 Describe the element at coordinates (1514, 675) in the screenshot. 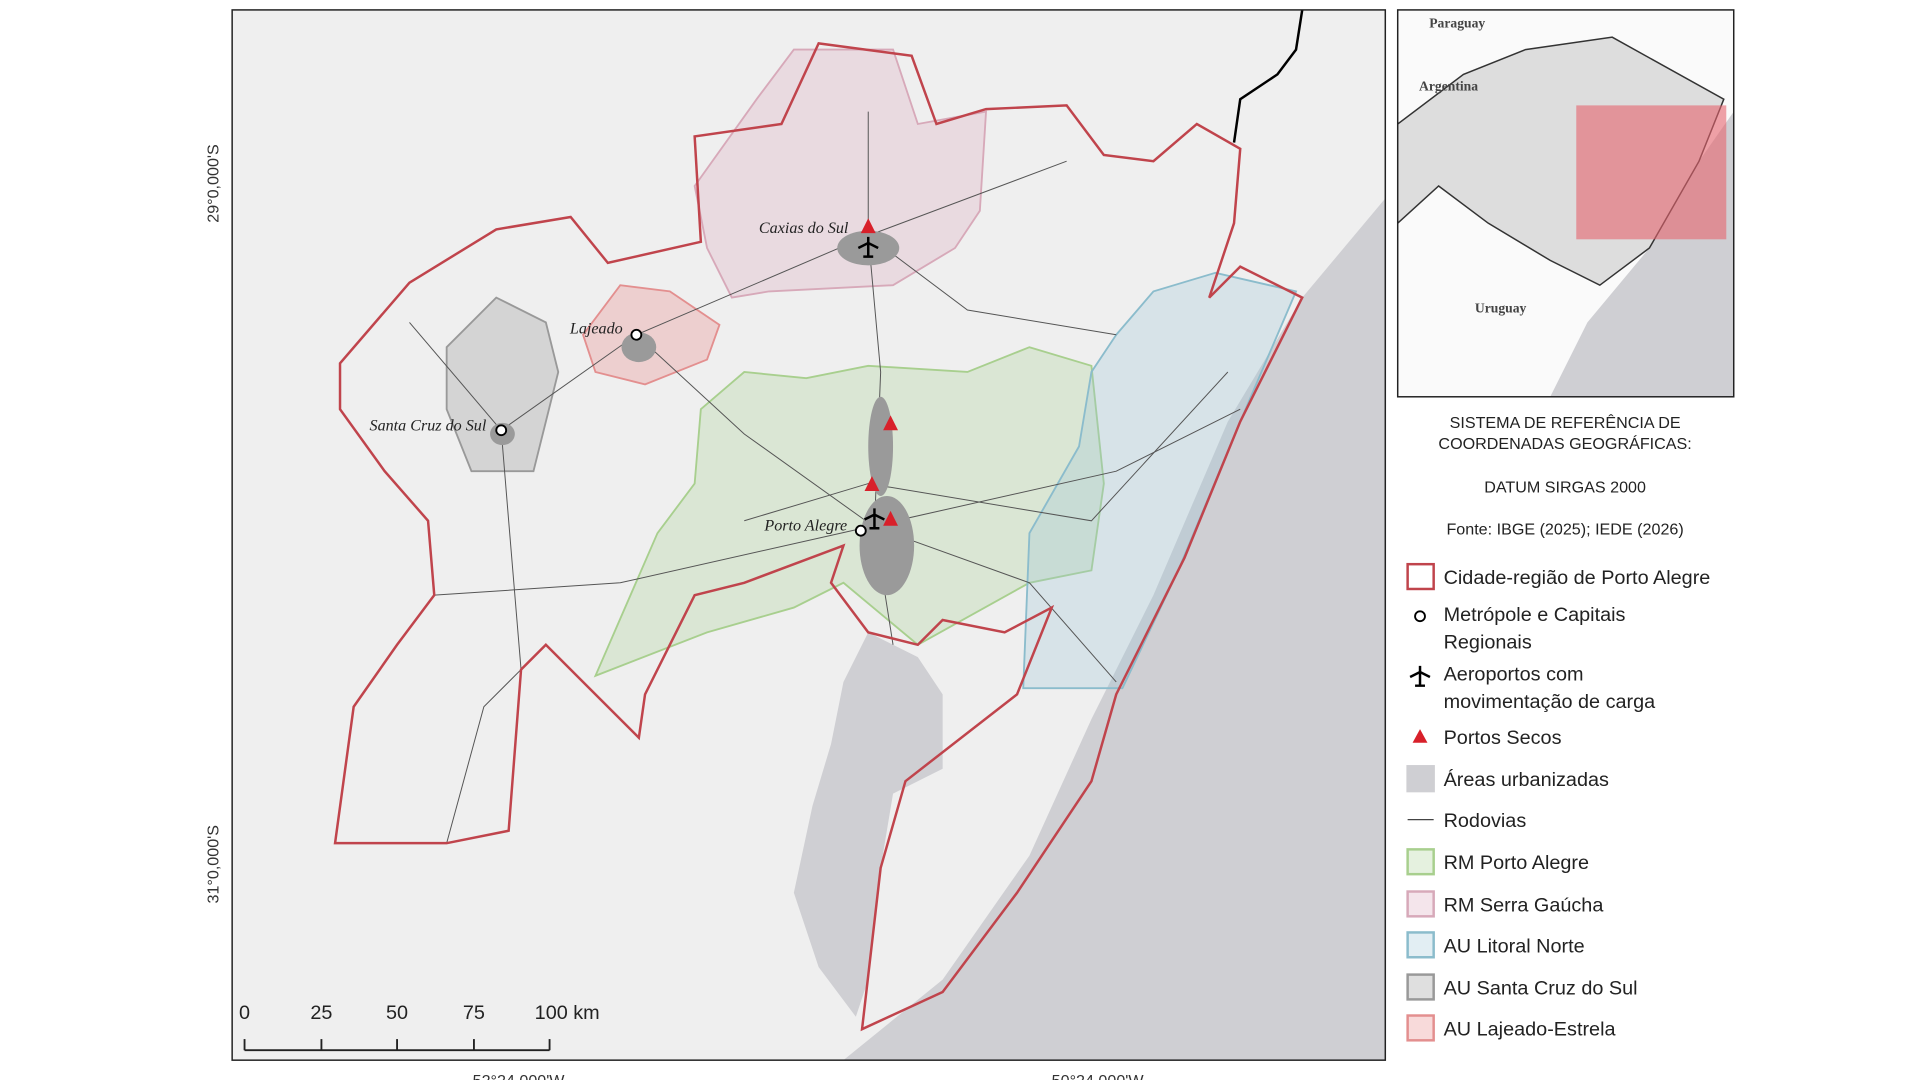

I see `legend-label: Aeroportos com` at that location.